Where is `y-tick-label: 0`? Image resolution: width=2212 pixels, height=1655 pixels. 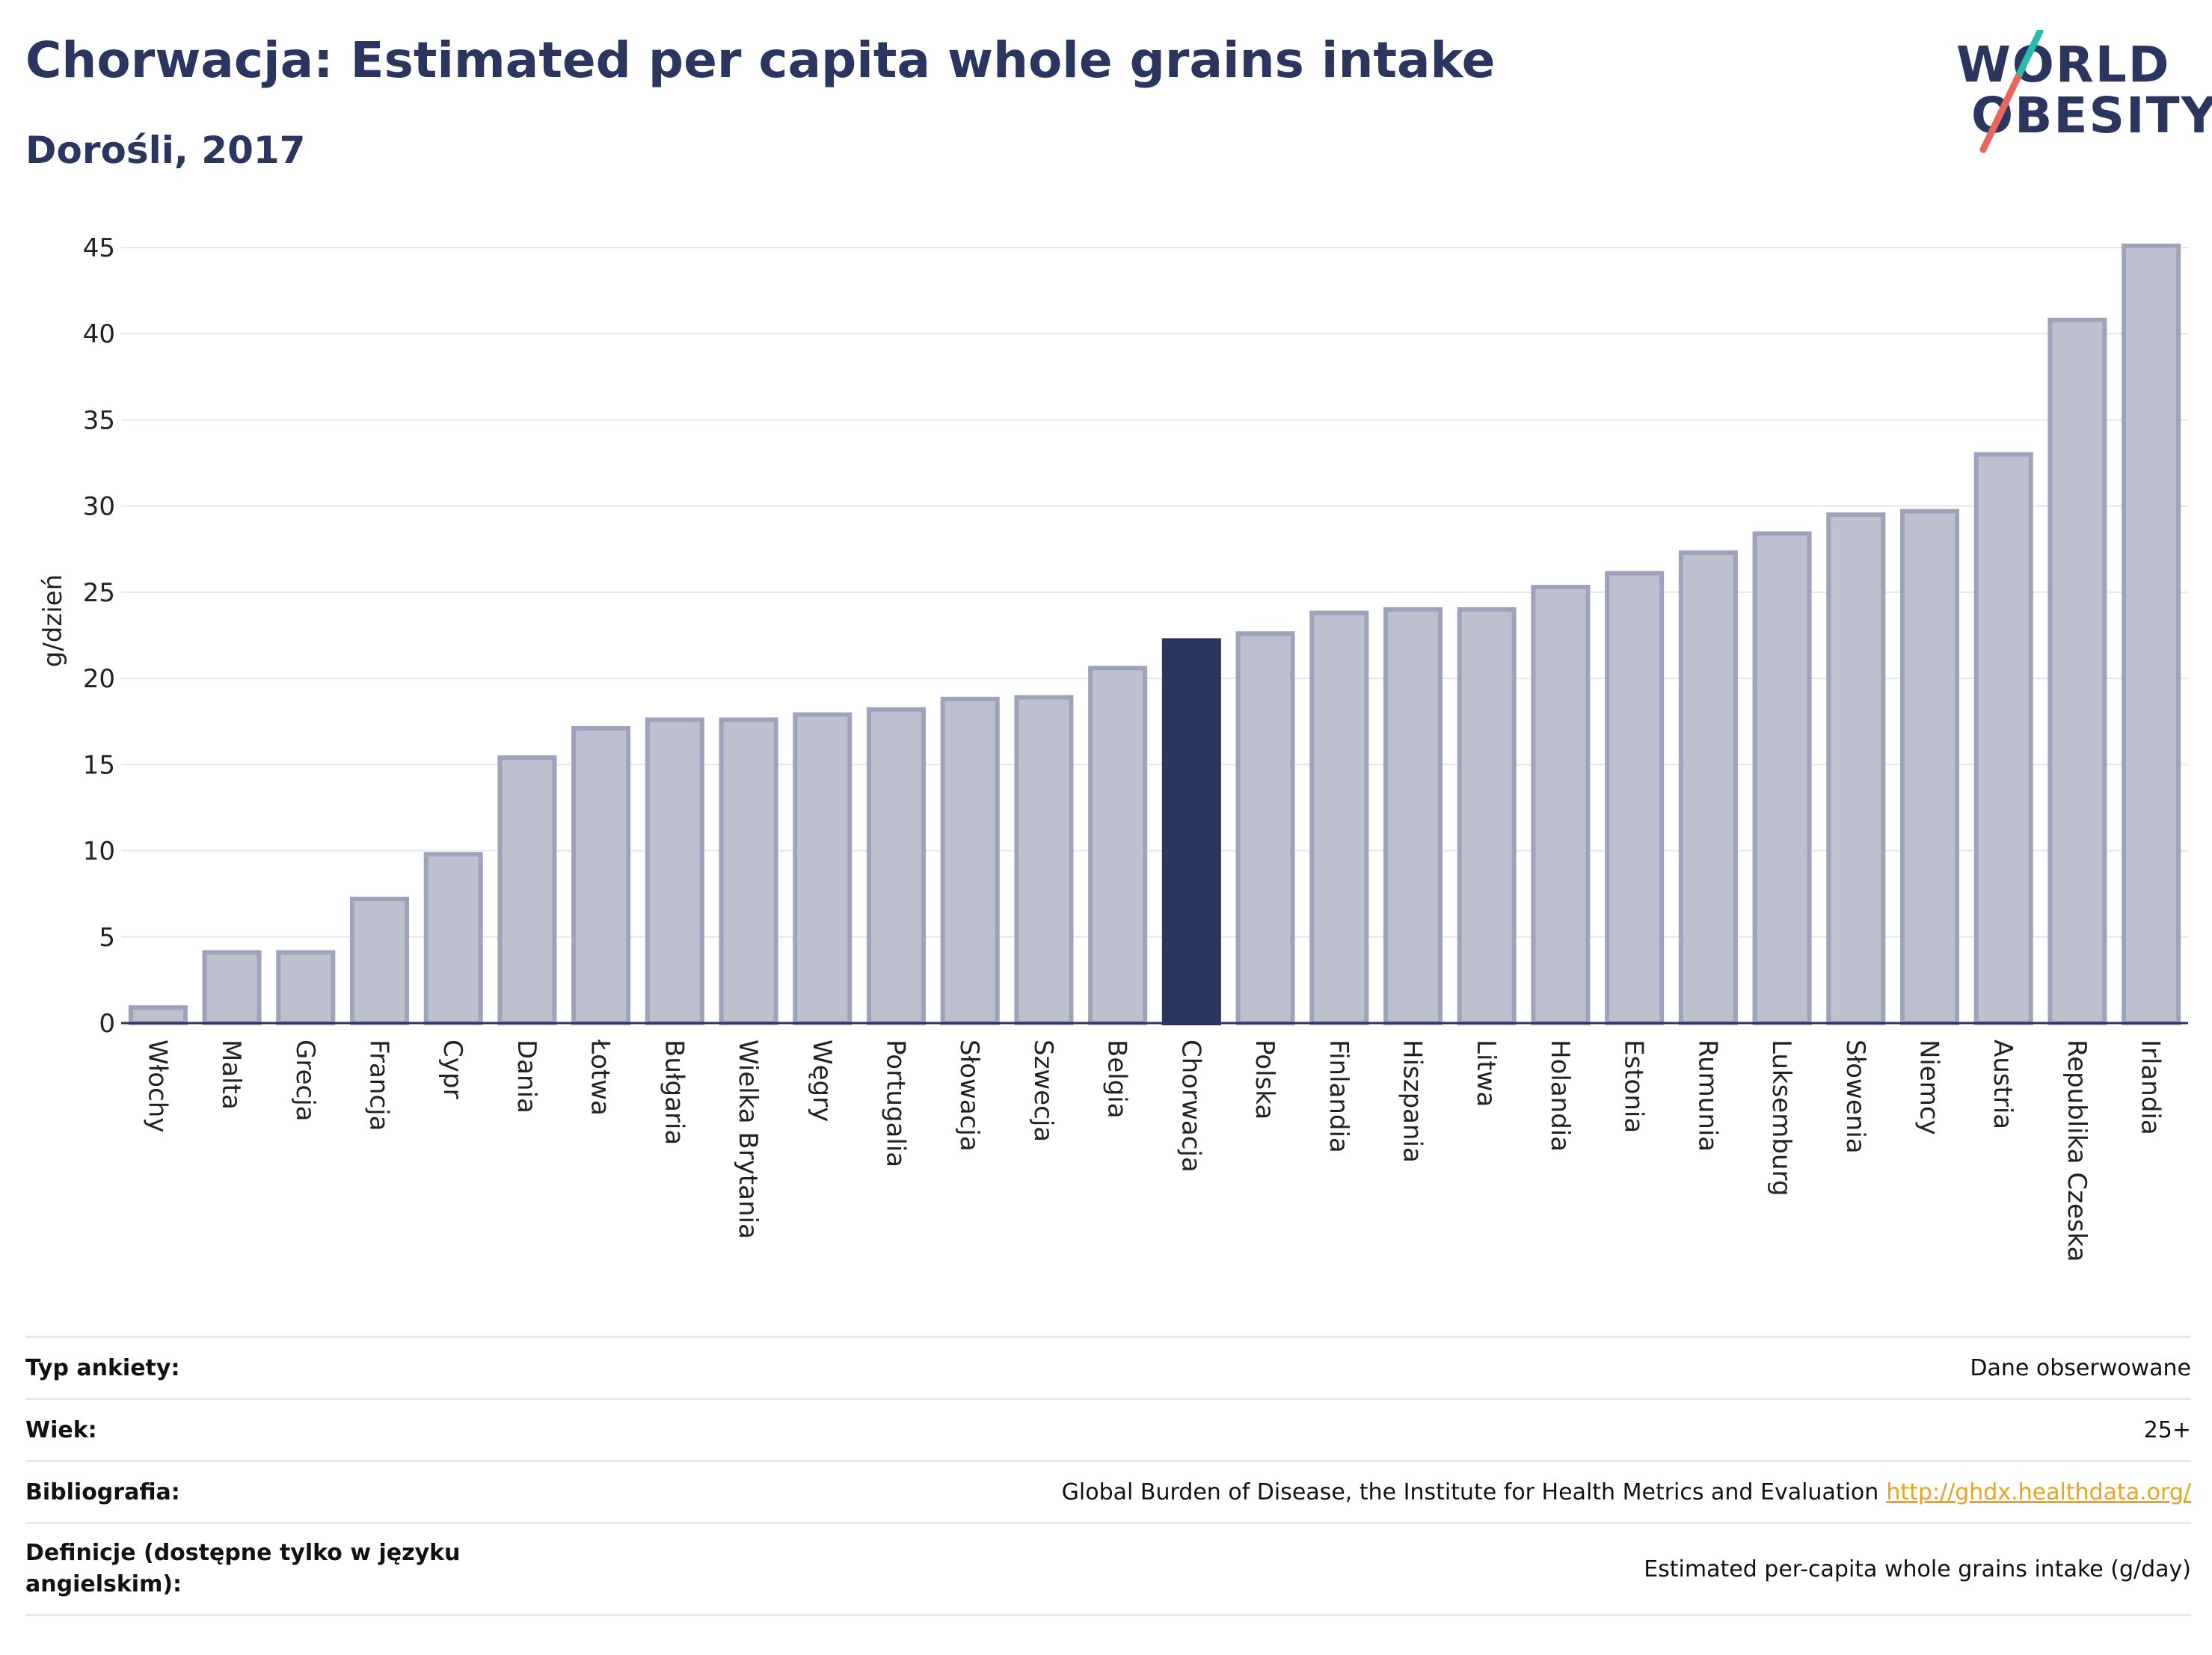
y-tick-label: 0 is located at coordinates (107, 1024).